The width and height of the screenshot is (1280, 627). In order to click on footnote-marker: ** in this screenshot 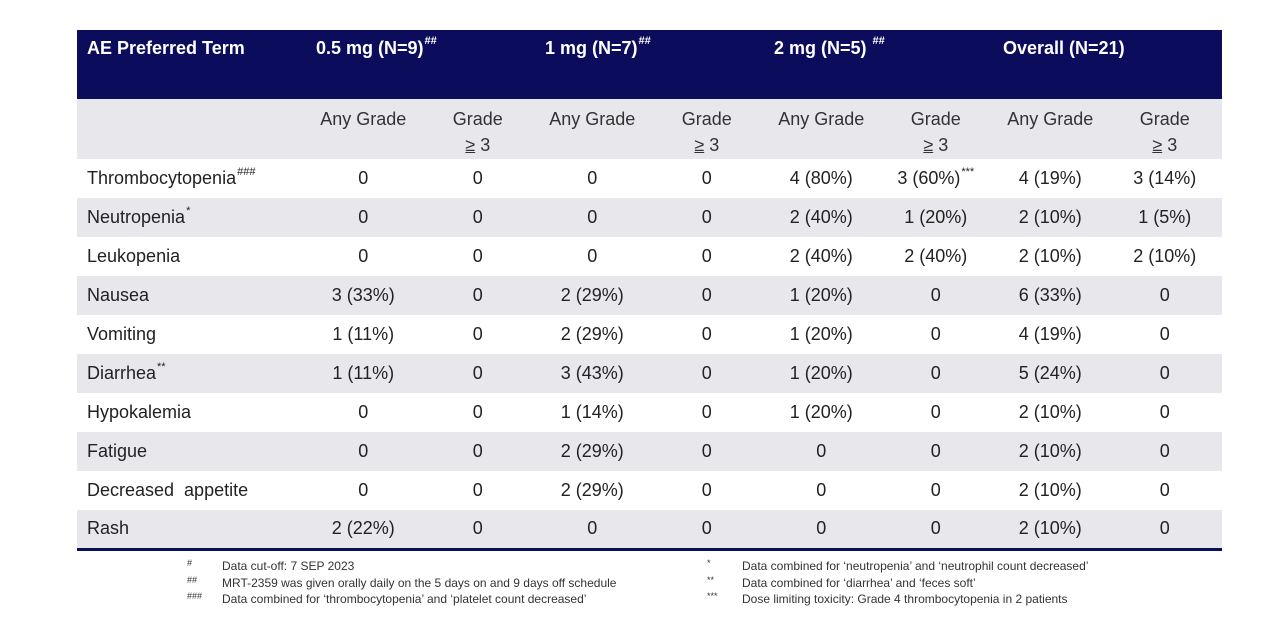, I will do `click(711, 579)`.